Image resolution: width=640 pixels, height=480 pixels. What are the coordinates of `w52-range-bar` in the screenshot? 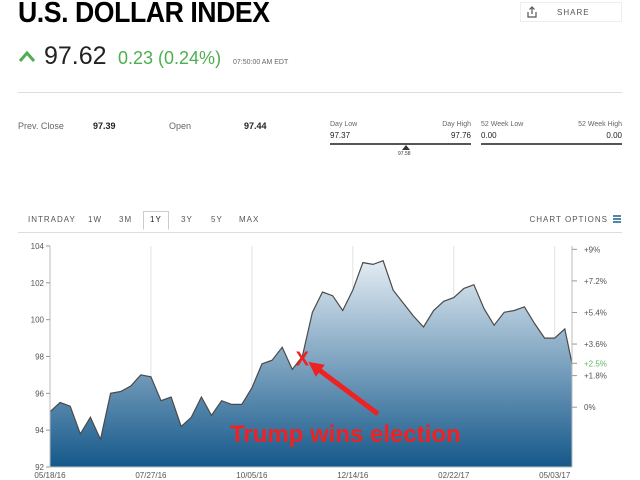 It's located at (551, 144).